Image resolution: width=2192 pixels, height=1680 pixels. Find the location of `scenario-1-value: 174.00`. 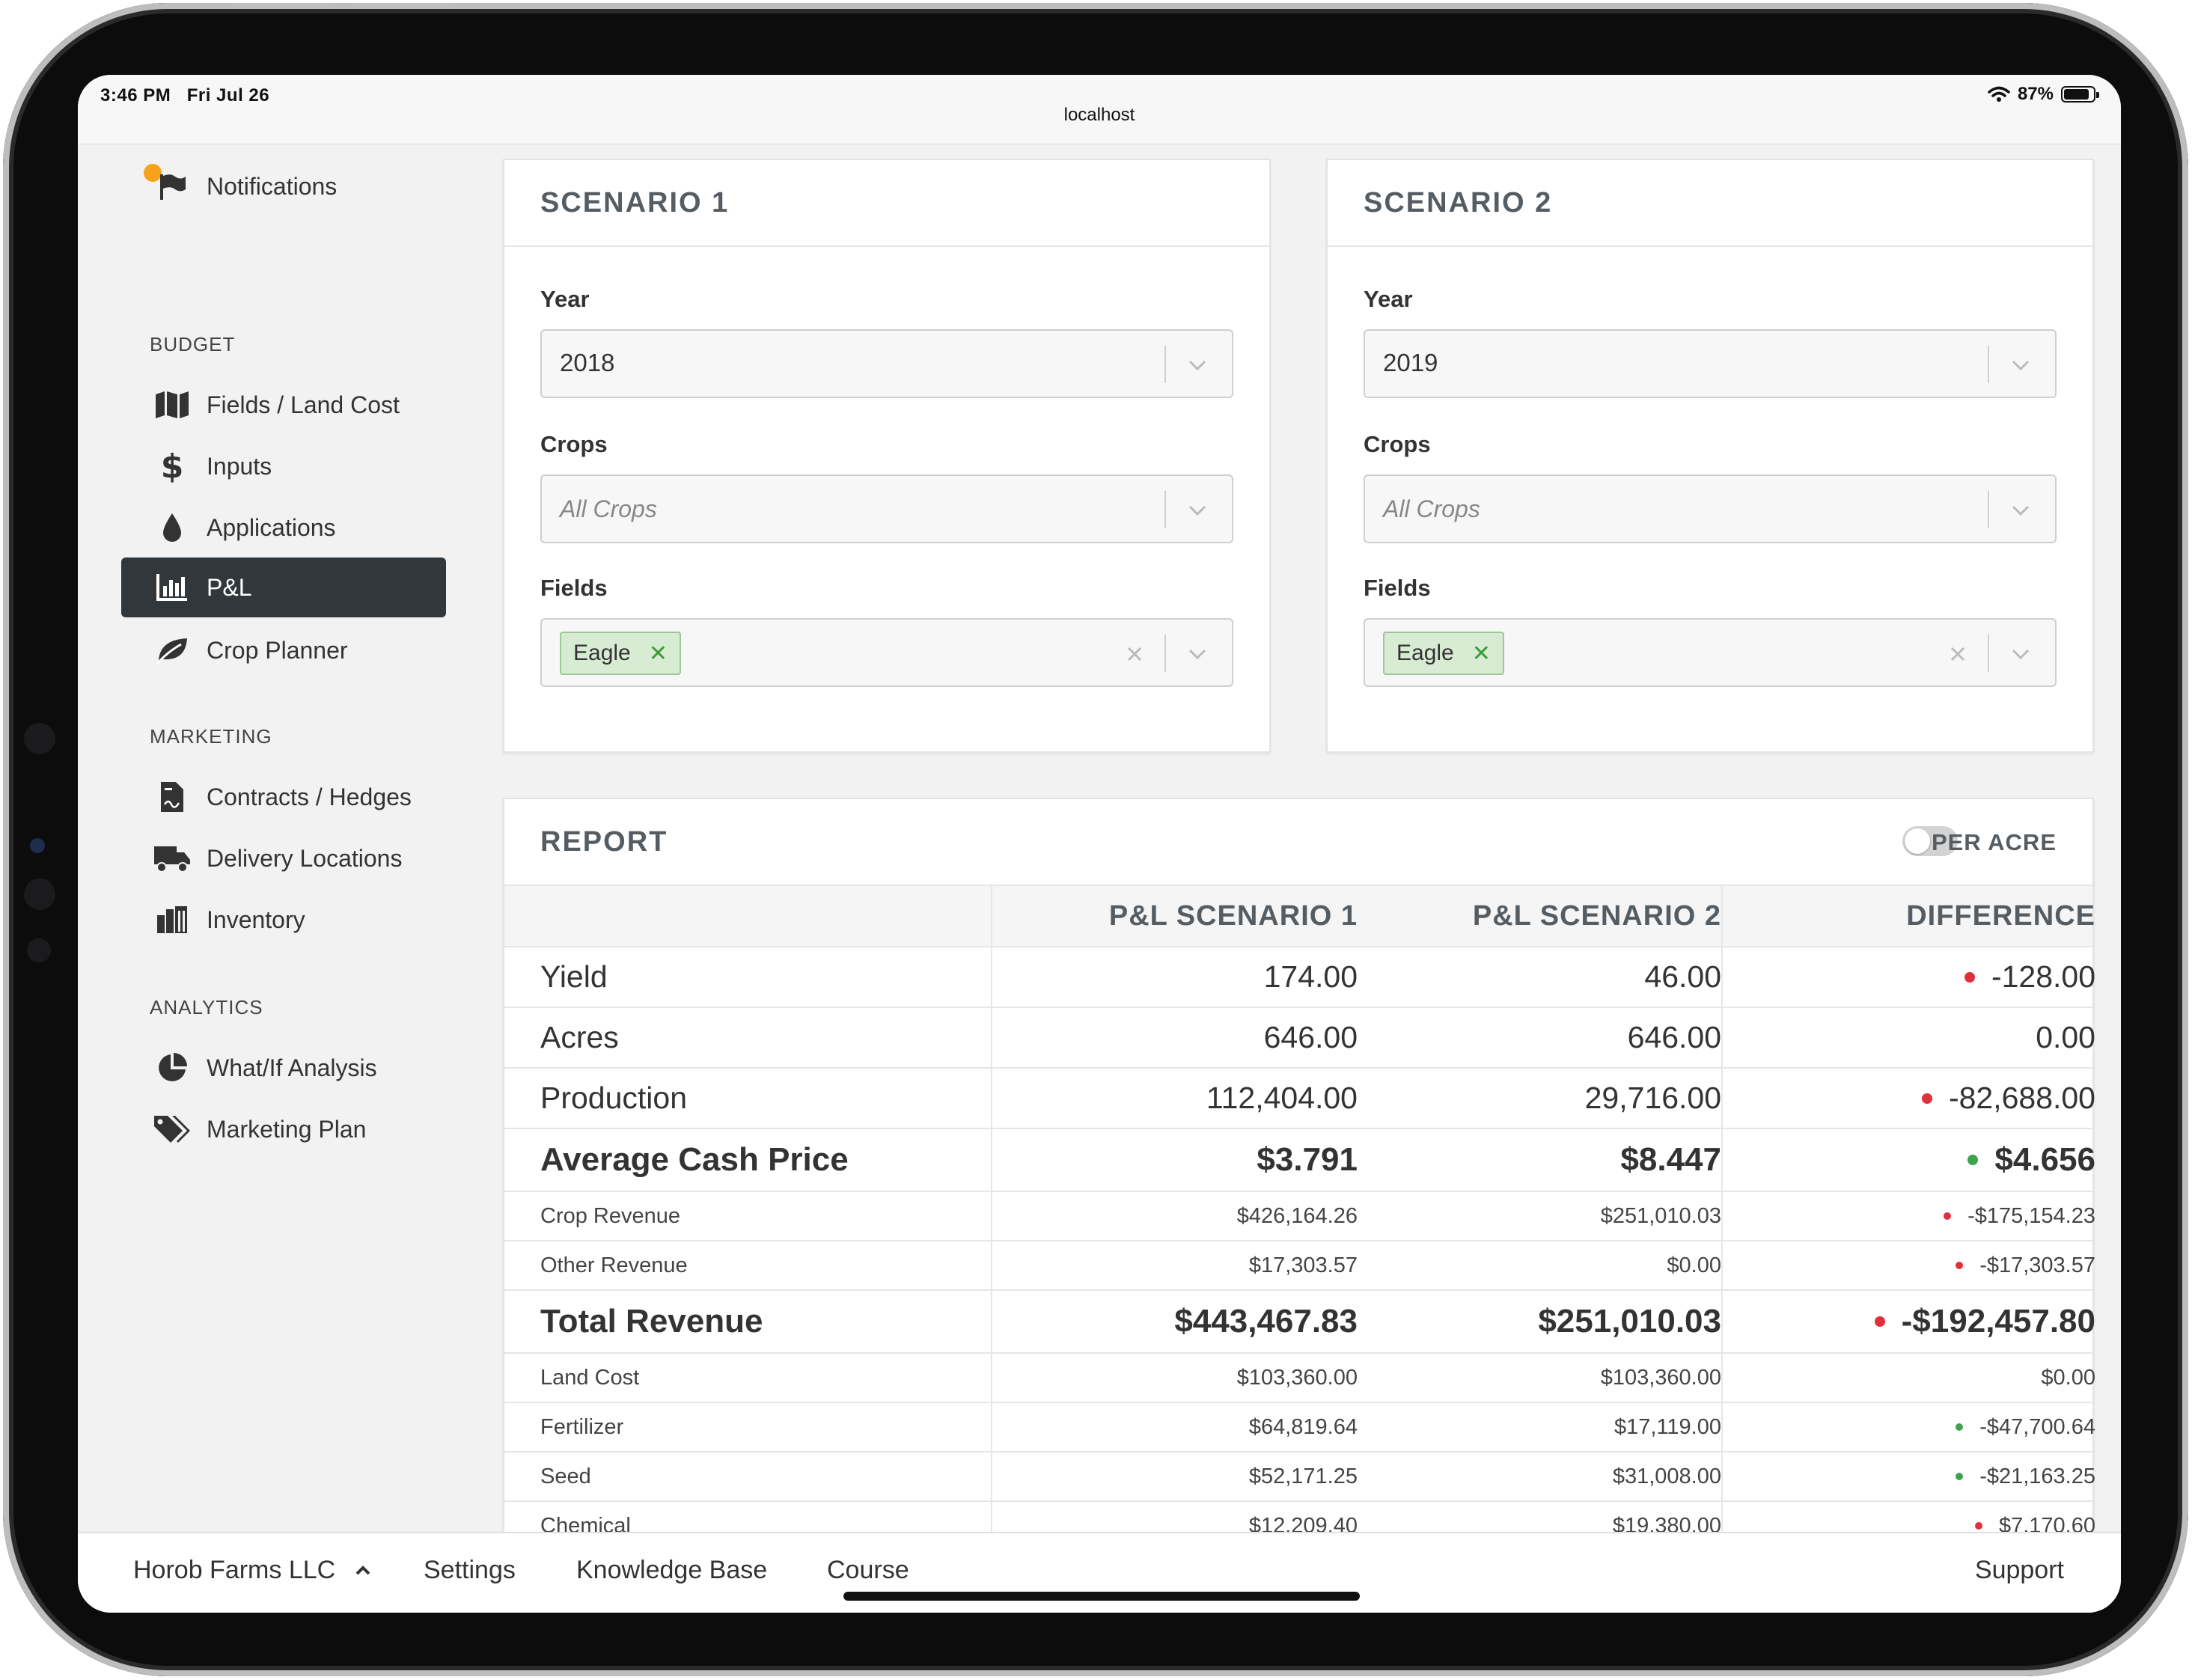

scenario-1-value: 174.00 is located at coordinates (1174, 977).